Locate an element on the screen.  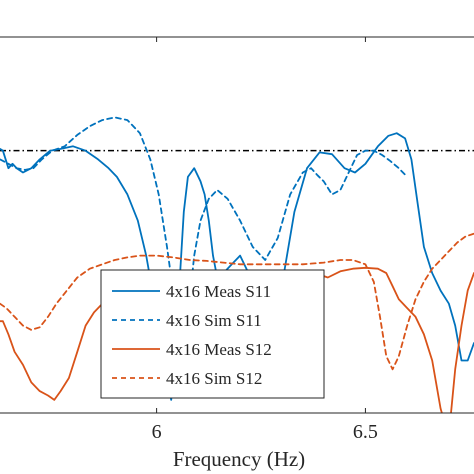
legend-label-3: 4x16 Meas S12 is located at coordinates (219, 349).